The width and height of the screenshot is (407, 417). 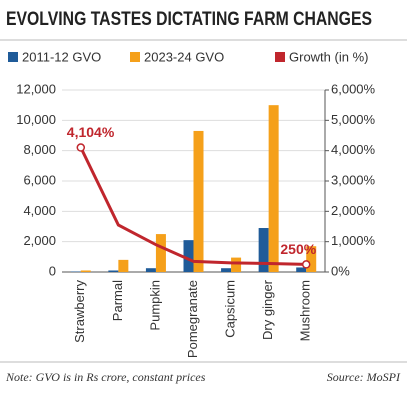 I want to click on chart-title: EVOLVING TASTES DICTATING FARM CHANGES, so click(x=189, y=19).